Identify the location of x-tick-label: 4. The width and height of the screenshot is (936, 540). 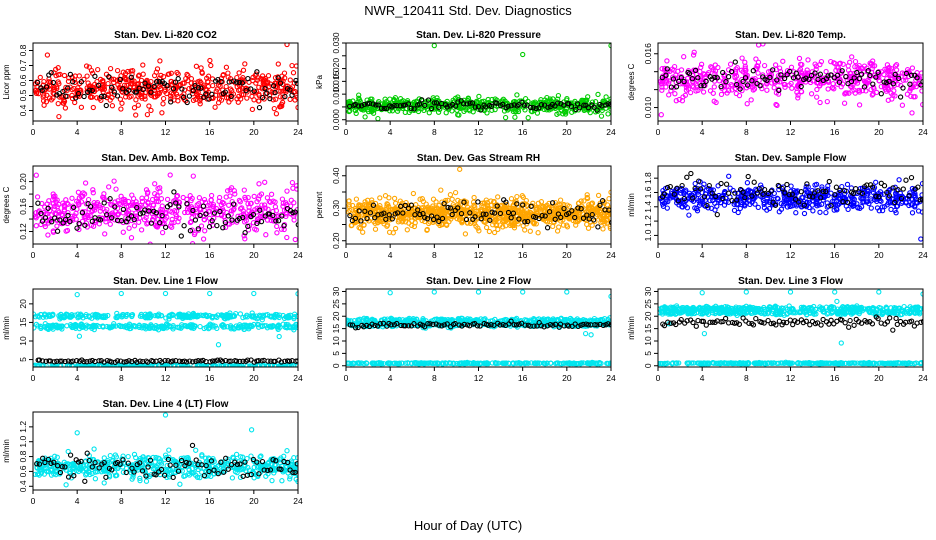
(702, 132).